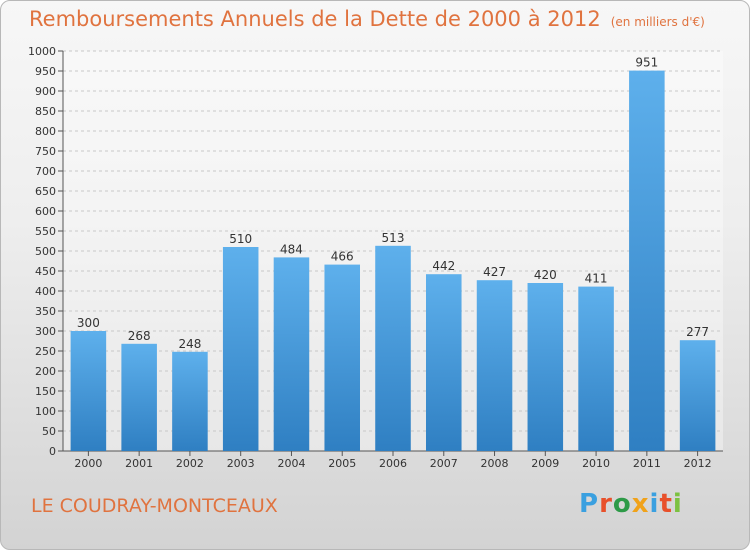 The height and width of the screenshot is (550, 750). What do you see at coordinates (154, 506) in the screenshot?
I see `location-name: LE COUDRAY-MONTCEAUX` at bounding box center [154, 506].